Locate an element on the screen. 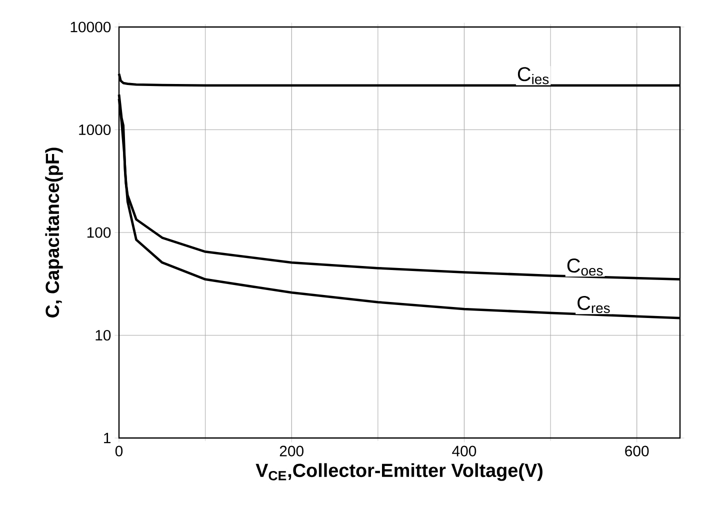 This screenshot has height=509, width=718. x-tick-label: 0 is located at coordinates (119, 451).